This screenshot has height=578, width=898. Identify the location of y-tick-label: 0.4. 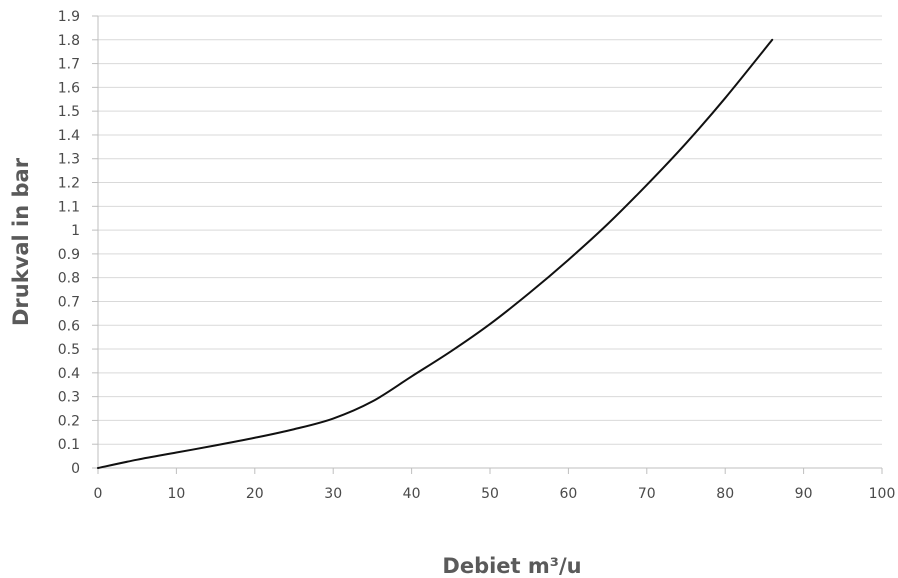
(69, 374).